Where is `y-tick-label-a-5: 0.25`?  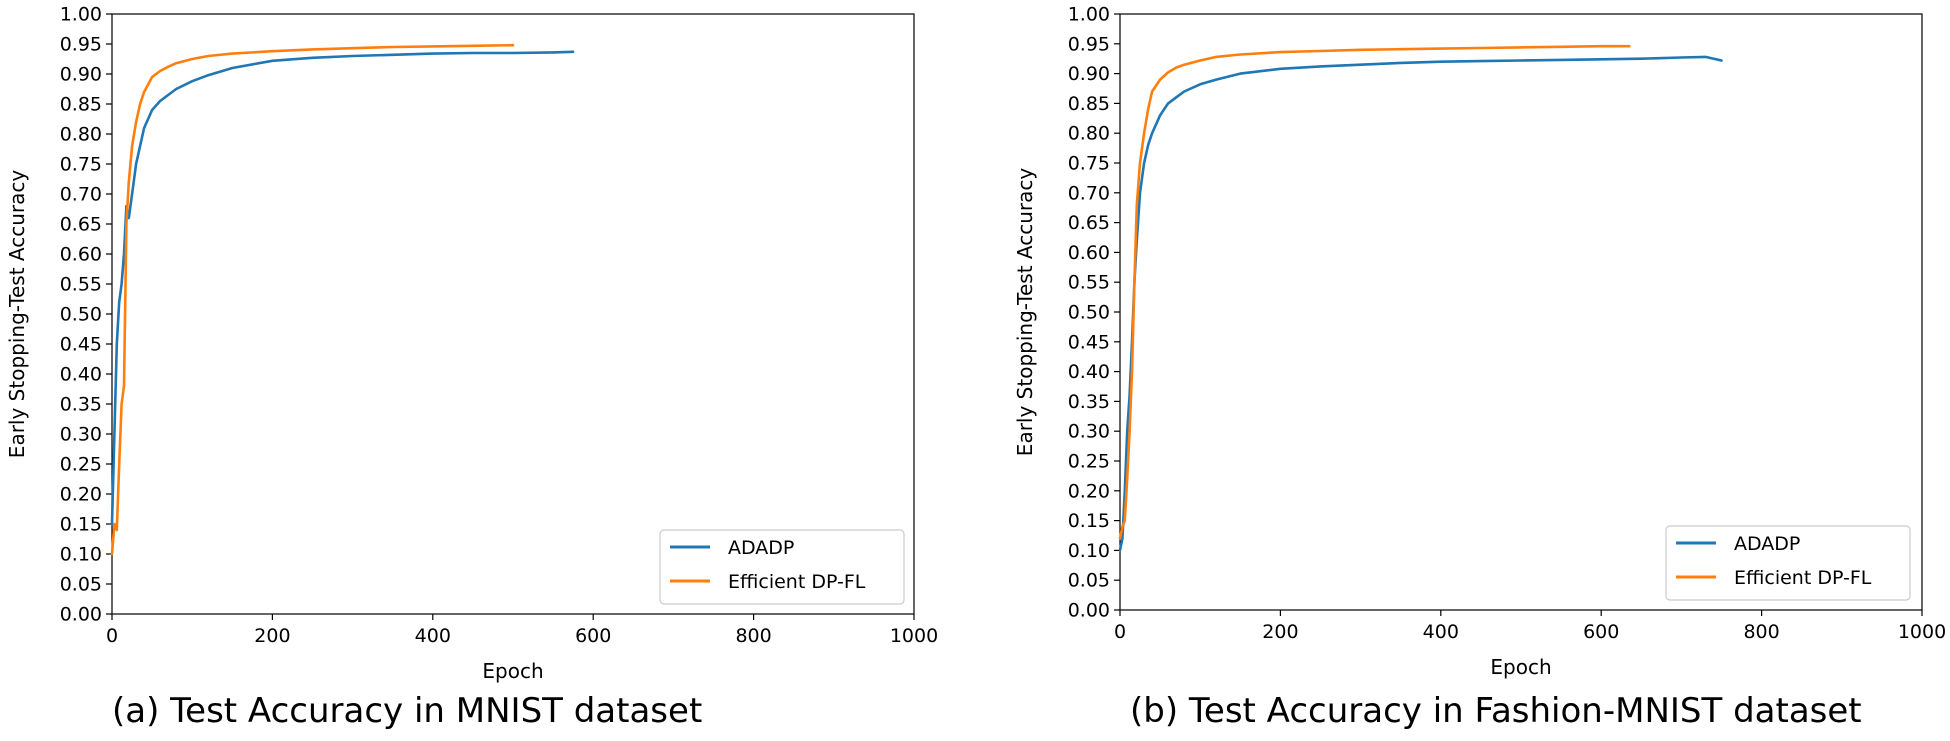
y-tick-label-a-5: 0.25 is located at coordinates (81, 465).